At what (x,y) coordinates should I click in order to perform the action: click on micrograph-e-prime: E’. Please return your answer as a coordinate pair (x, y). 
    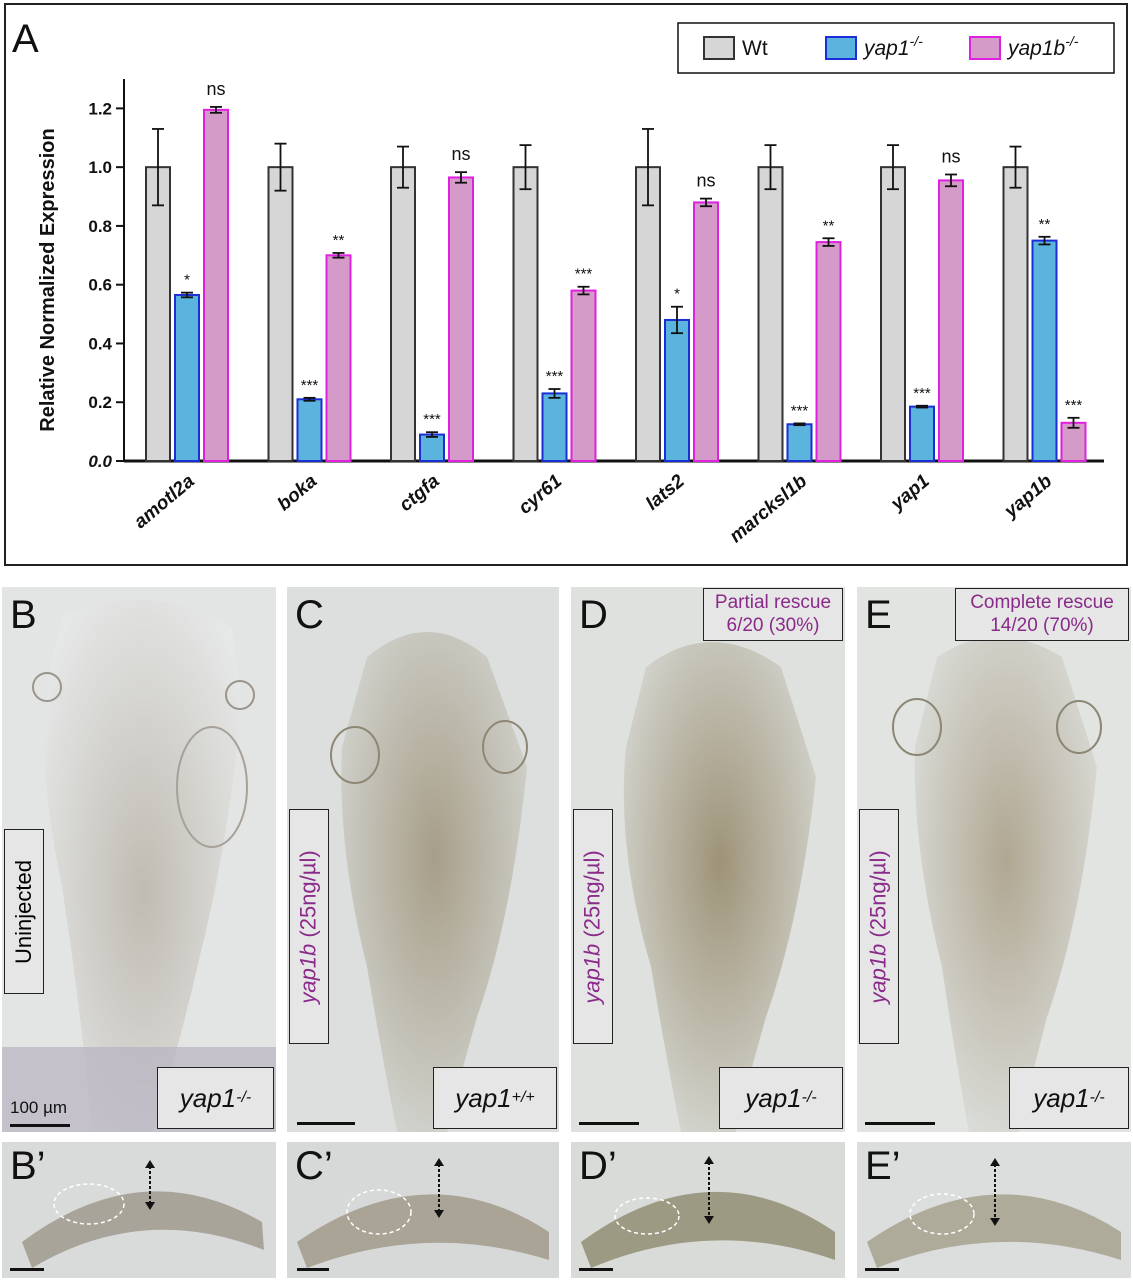
    Looking at the image, I should click on (994, 1210).